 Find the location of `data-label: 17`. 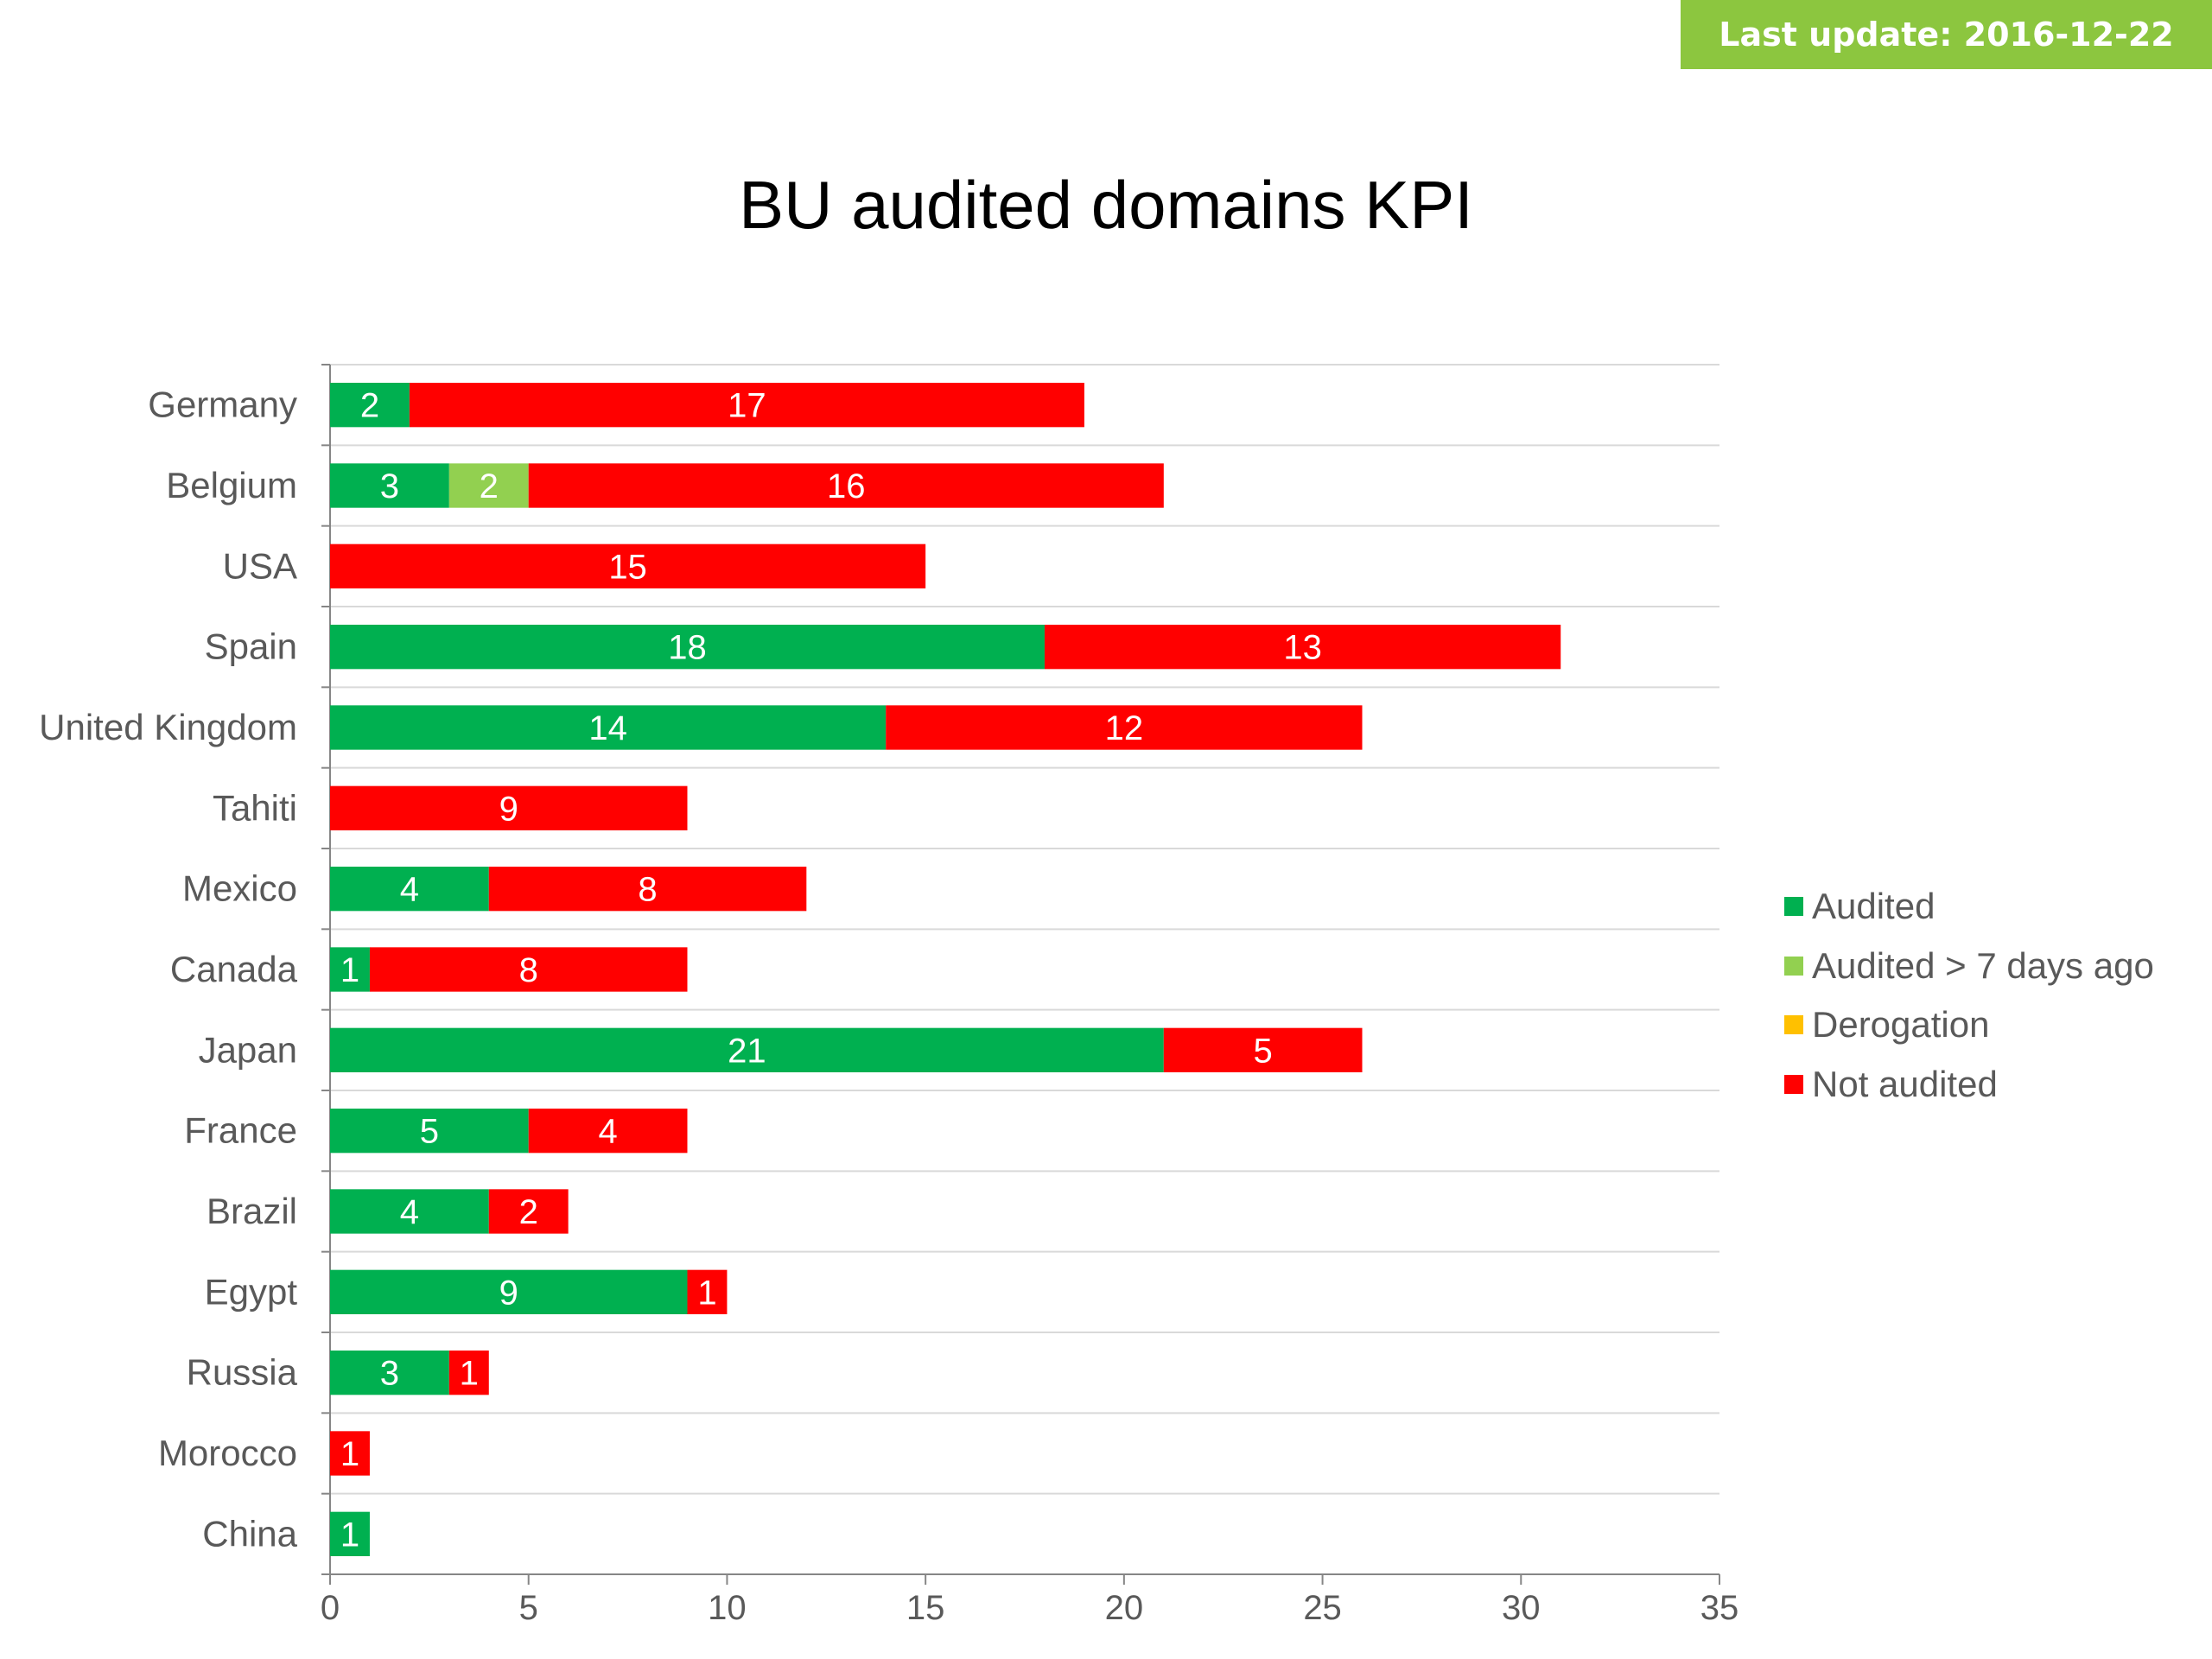

data-label: 17 is located at coordinates (747, 406).